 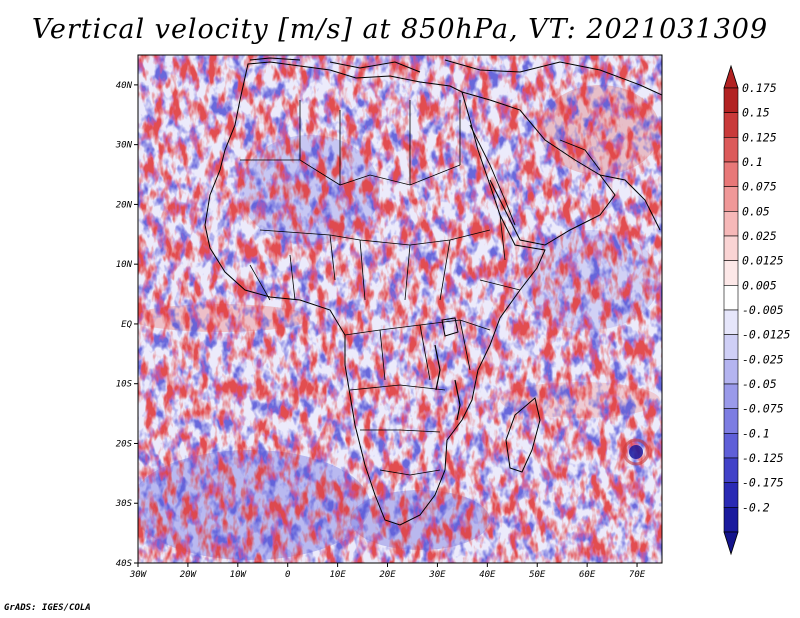 What do you see at coordinates (763, 359) in the screenshot?
I see `colorbar-label: -0.025` at bounding box center [763, 359].